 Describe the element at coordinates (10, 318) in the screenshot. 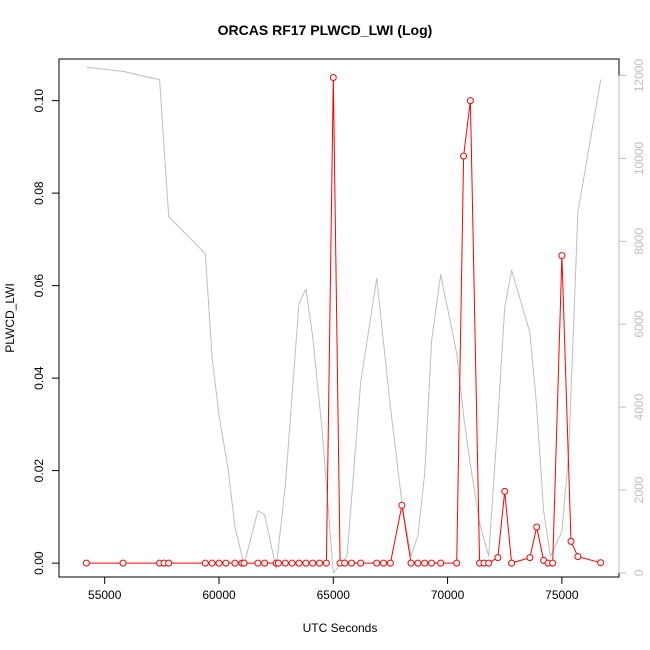

I see `y-axis-label: PLWCD_LWI` at that location.